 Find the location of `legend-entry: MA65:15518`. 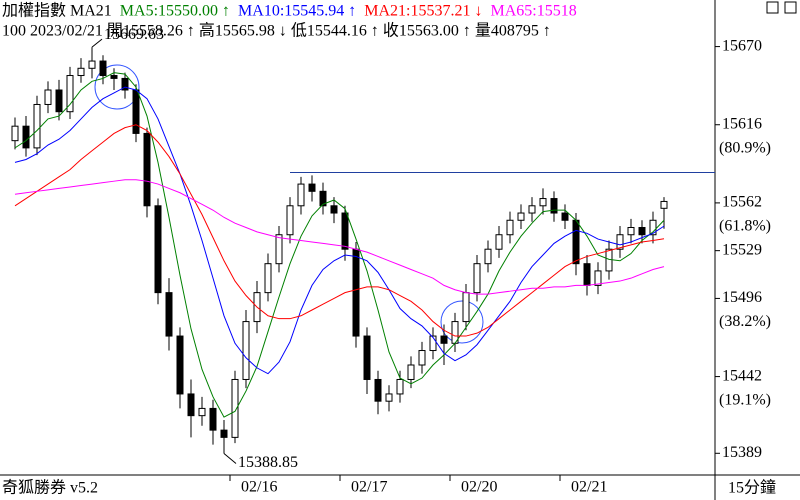

legend-entry: MA65:15518 is located at coordinates (534, 11).